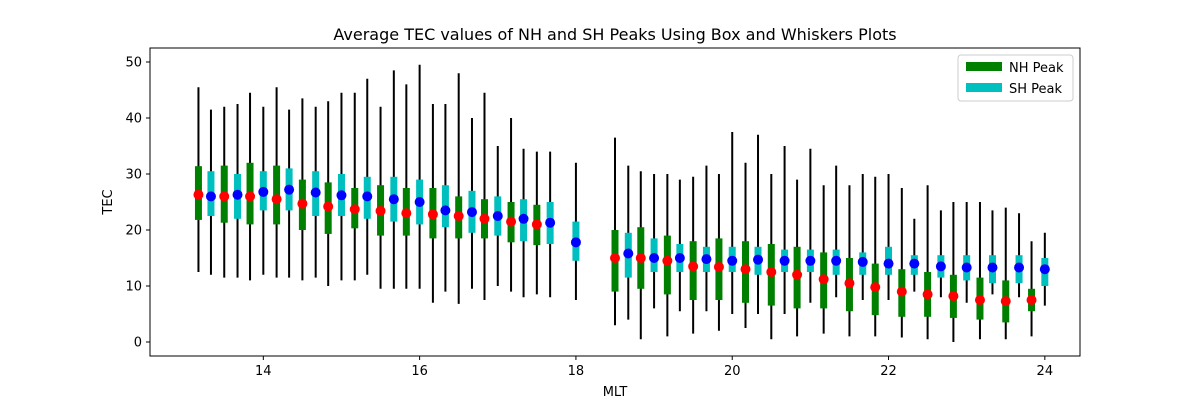 The height and width of the screenshot is (400, 1200). I want to click on y-tick-label-30: 30, so click(133, 175).